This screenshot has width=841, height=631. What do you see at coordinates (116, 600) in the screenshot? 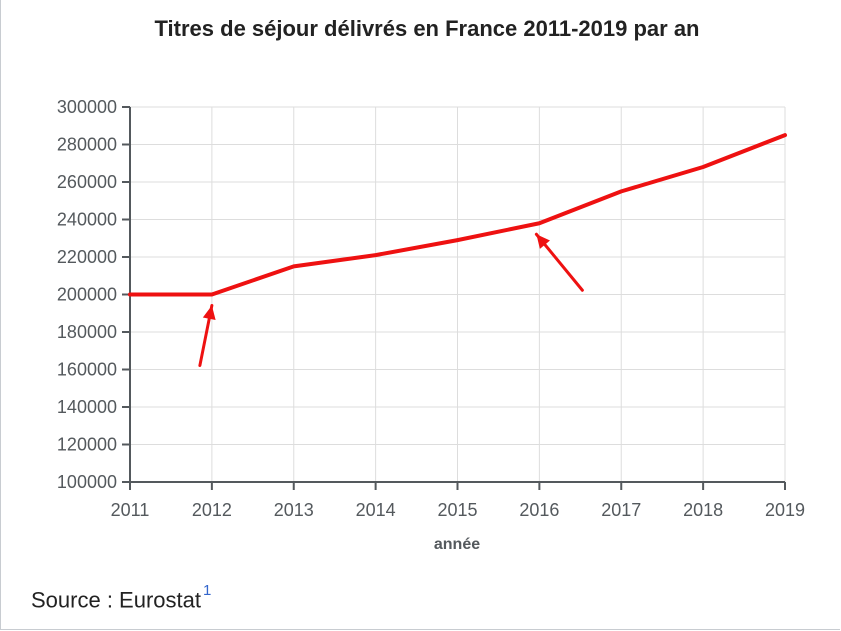
I see `source-label: Source : Eurostat` at bounding box center [116, 600].